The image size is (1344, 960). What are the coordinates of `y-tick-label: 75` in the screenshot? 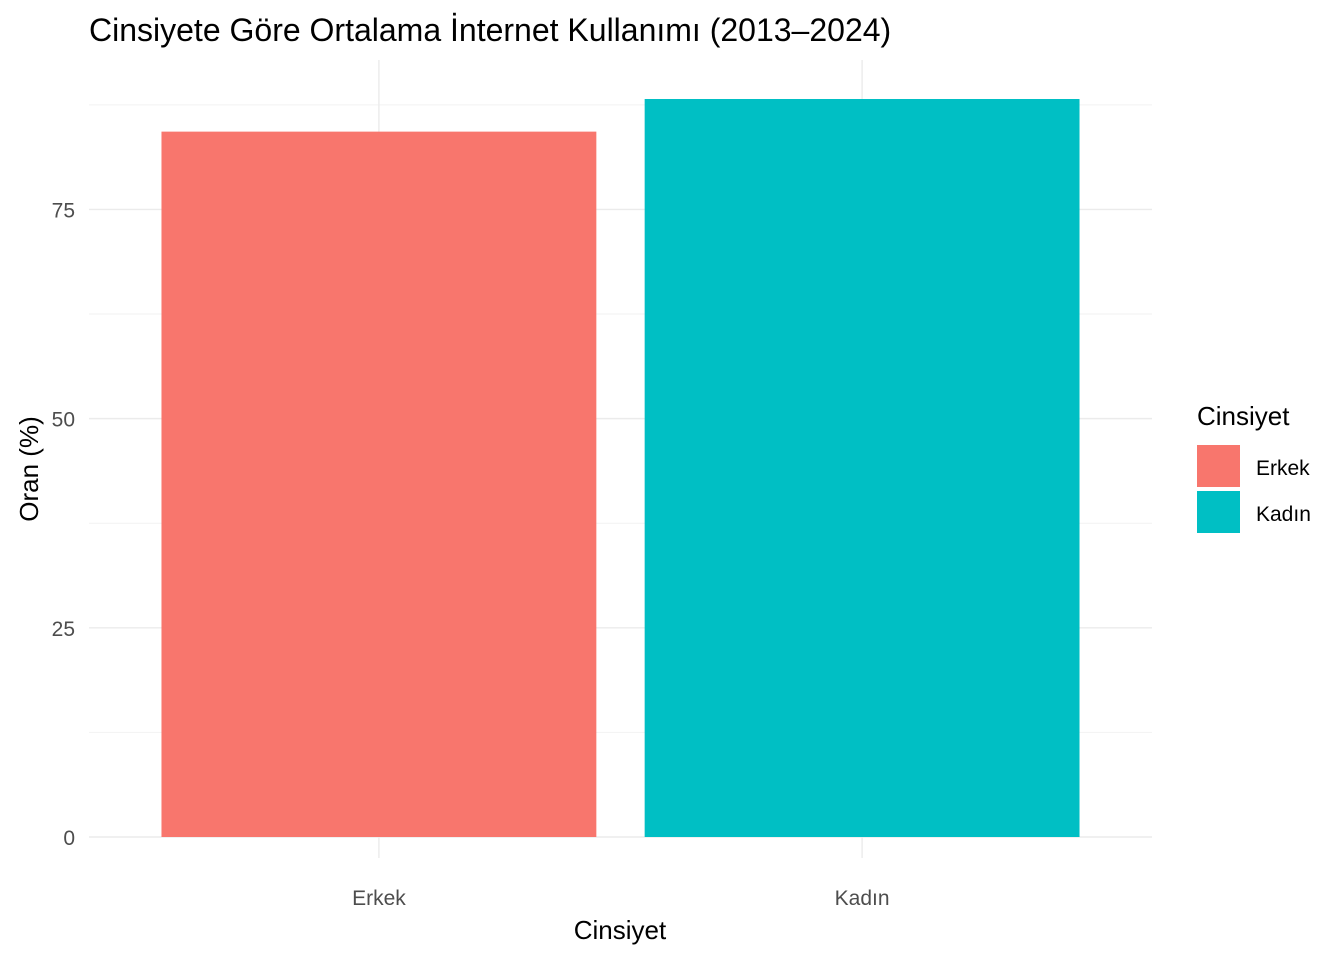 It's located at (63, 210).